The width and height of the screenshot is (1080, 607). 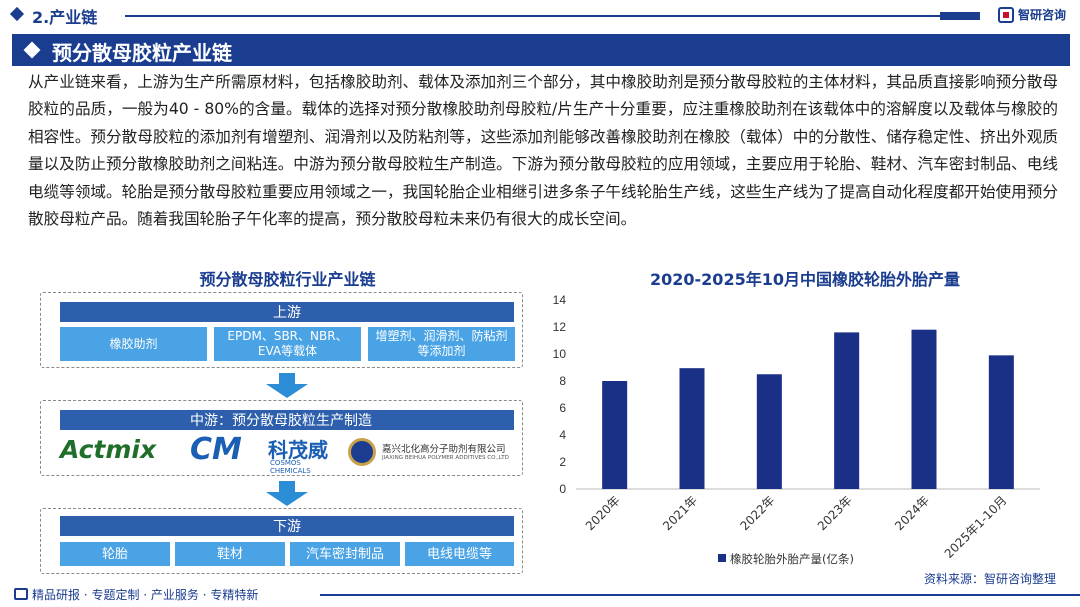 I want to click on legend-swatch, so click(x=722, y=558).